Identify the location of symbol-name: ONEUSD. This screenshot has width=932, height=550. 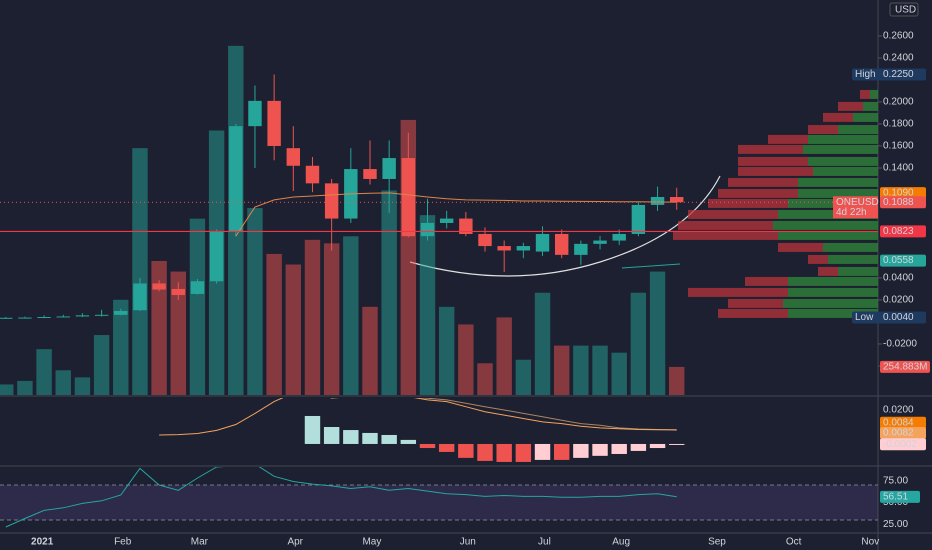
(857, 202).